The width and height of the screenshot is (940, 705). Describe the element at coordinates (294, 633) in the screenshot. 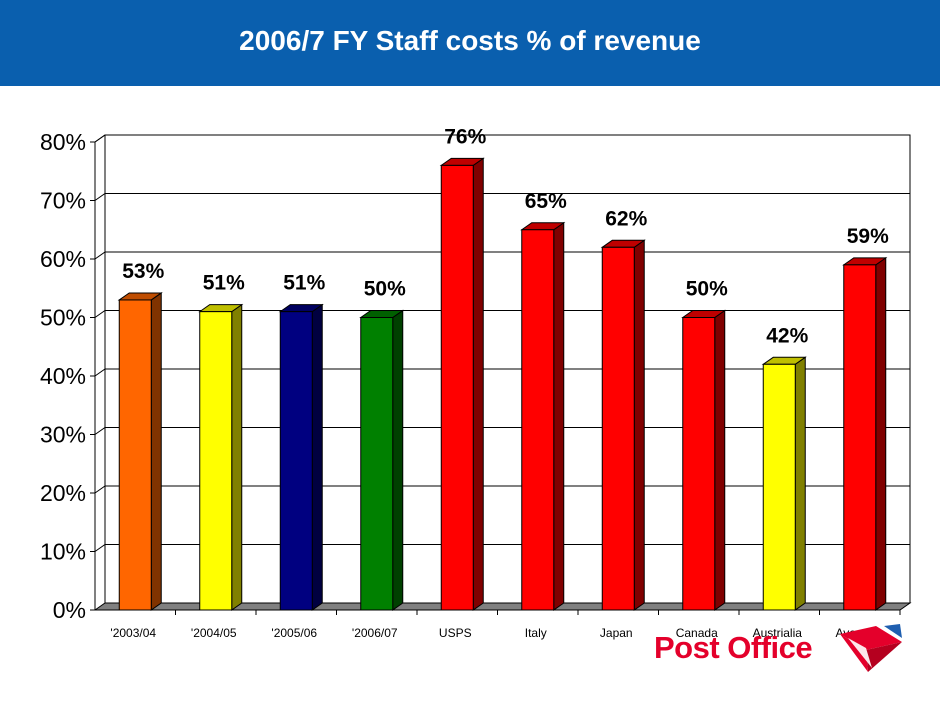

I see `x-tick-label: '2005/06` at that location.